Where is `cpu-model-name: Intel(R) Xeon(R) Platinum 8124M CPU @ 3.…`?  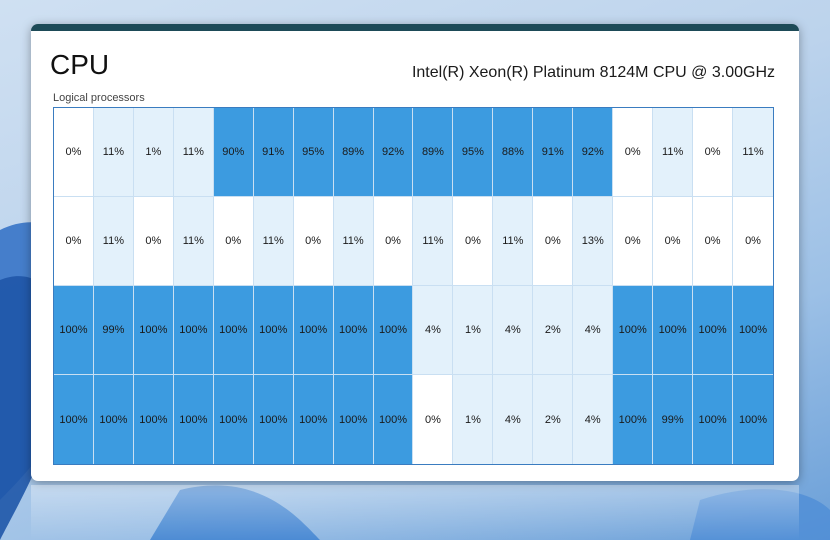 cpu-model-name: Intel(R) Xeon(R) Platinum 8124M CPU @ 3.… is located at coordinates (593, 72).